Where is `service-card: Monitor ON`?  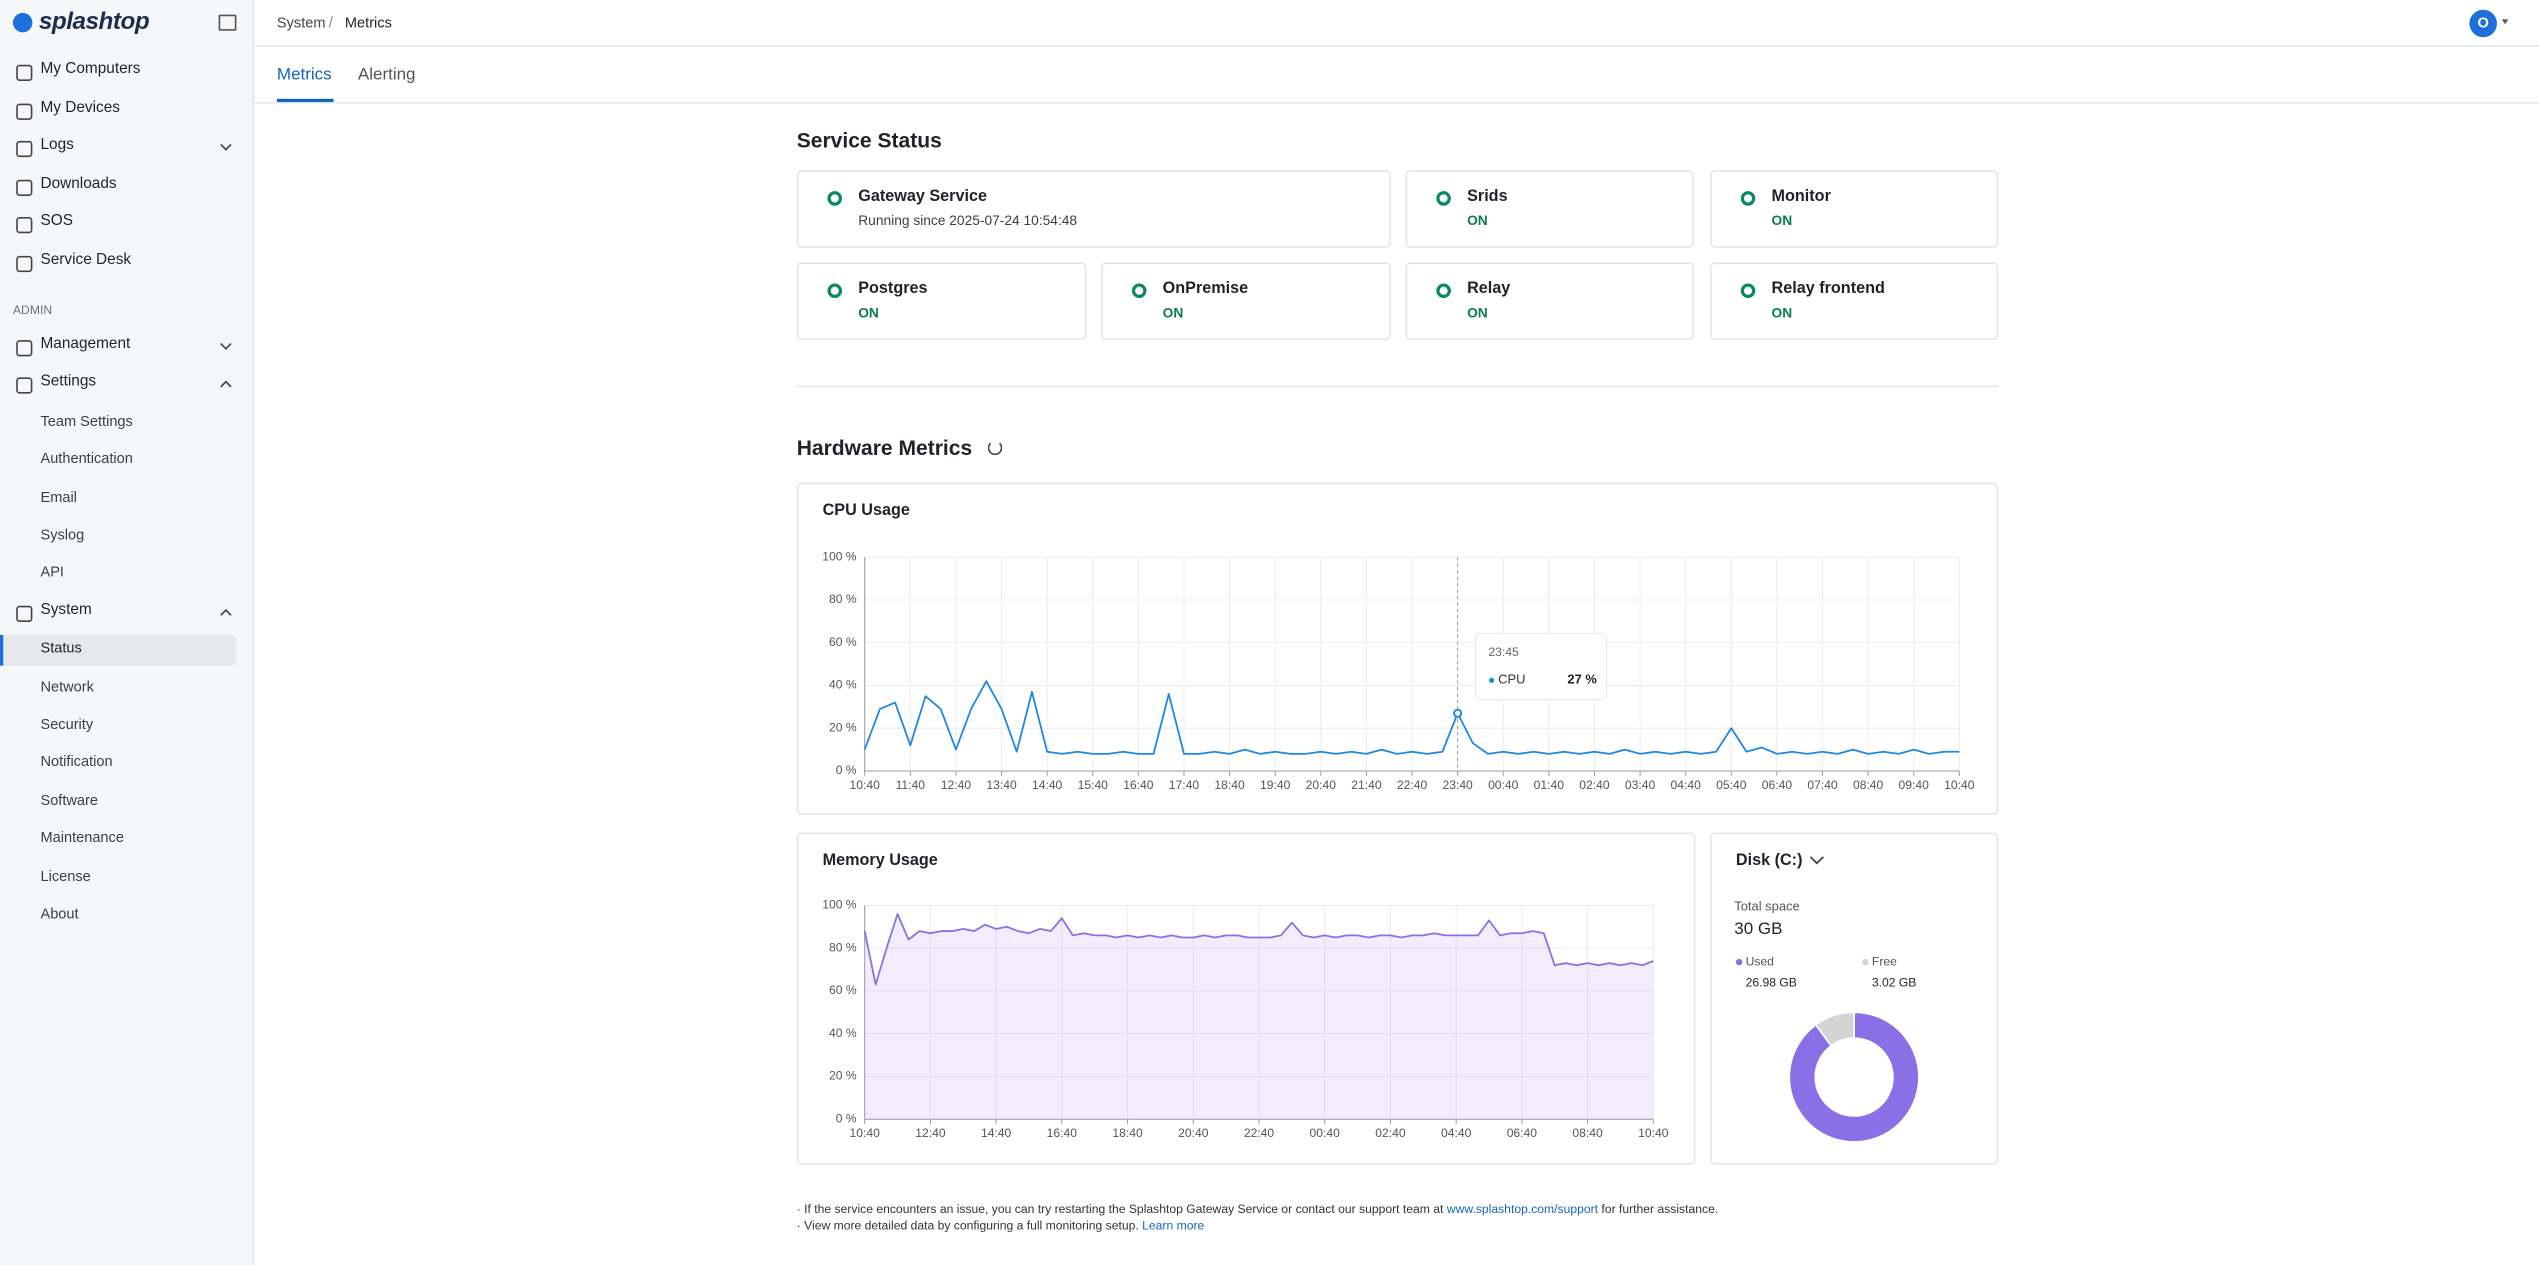
service-card: Monitor ON is located at coordinates (1854, 209).